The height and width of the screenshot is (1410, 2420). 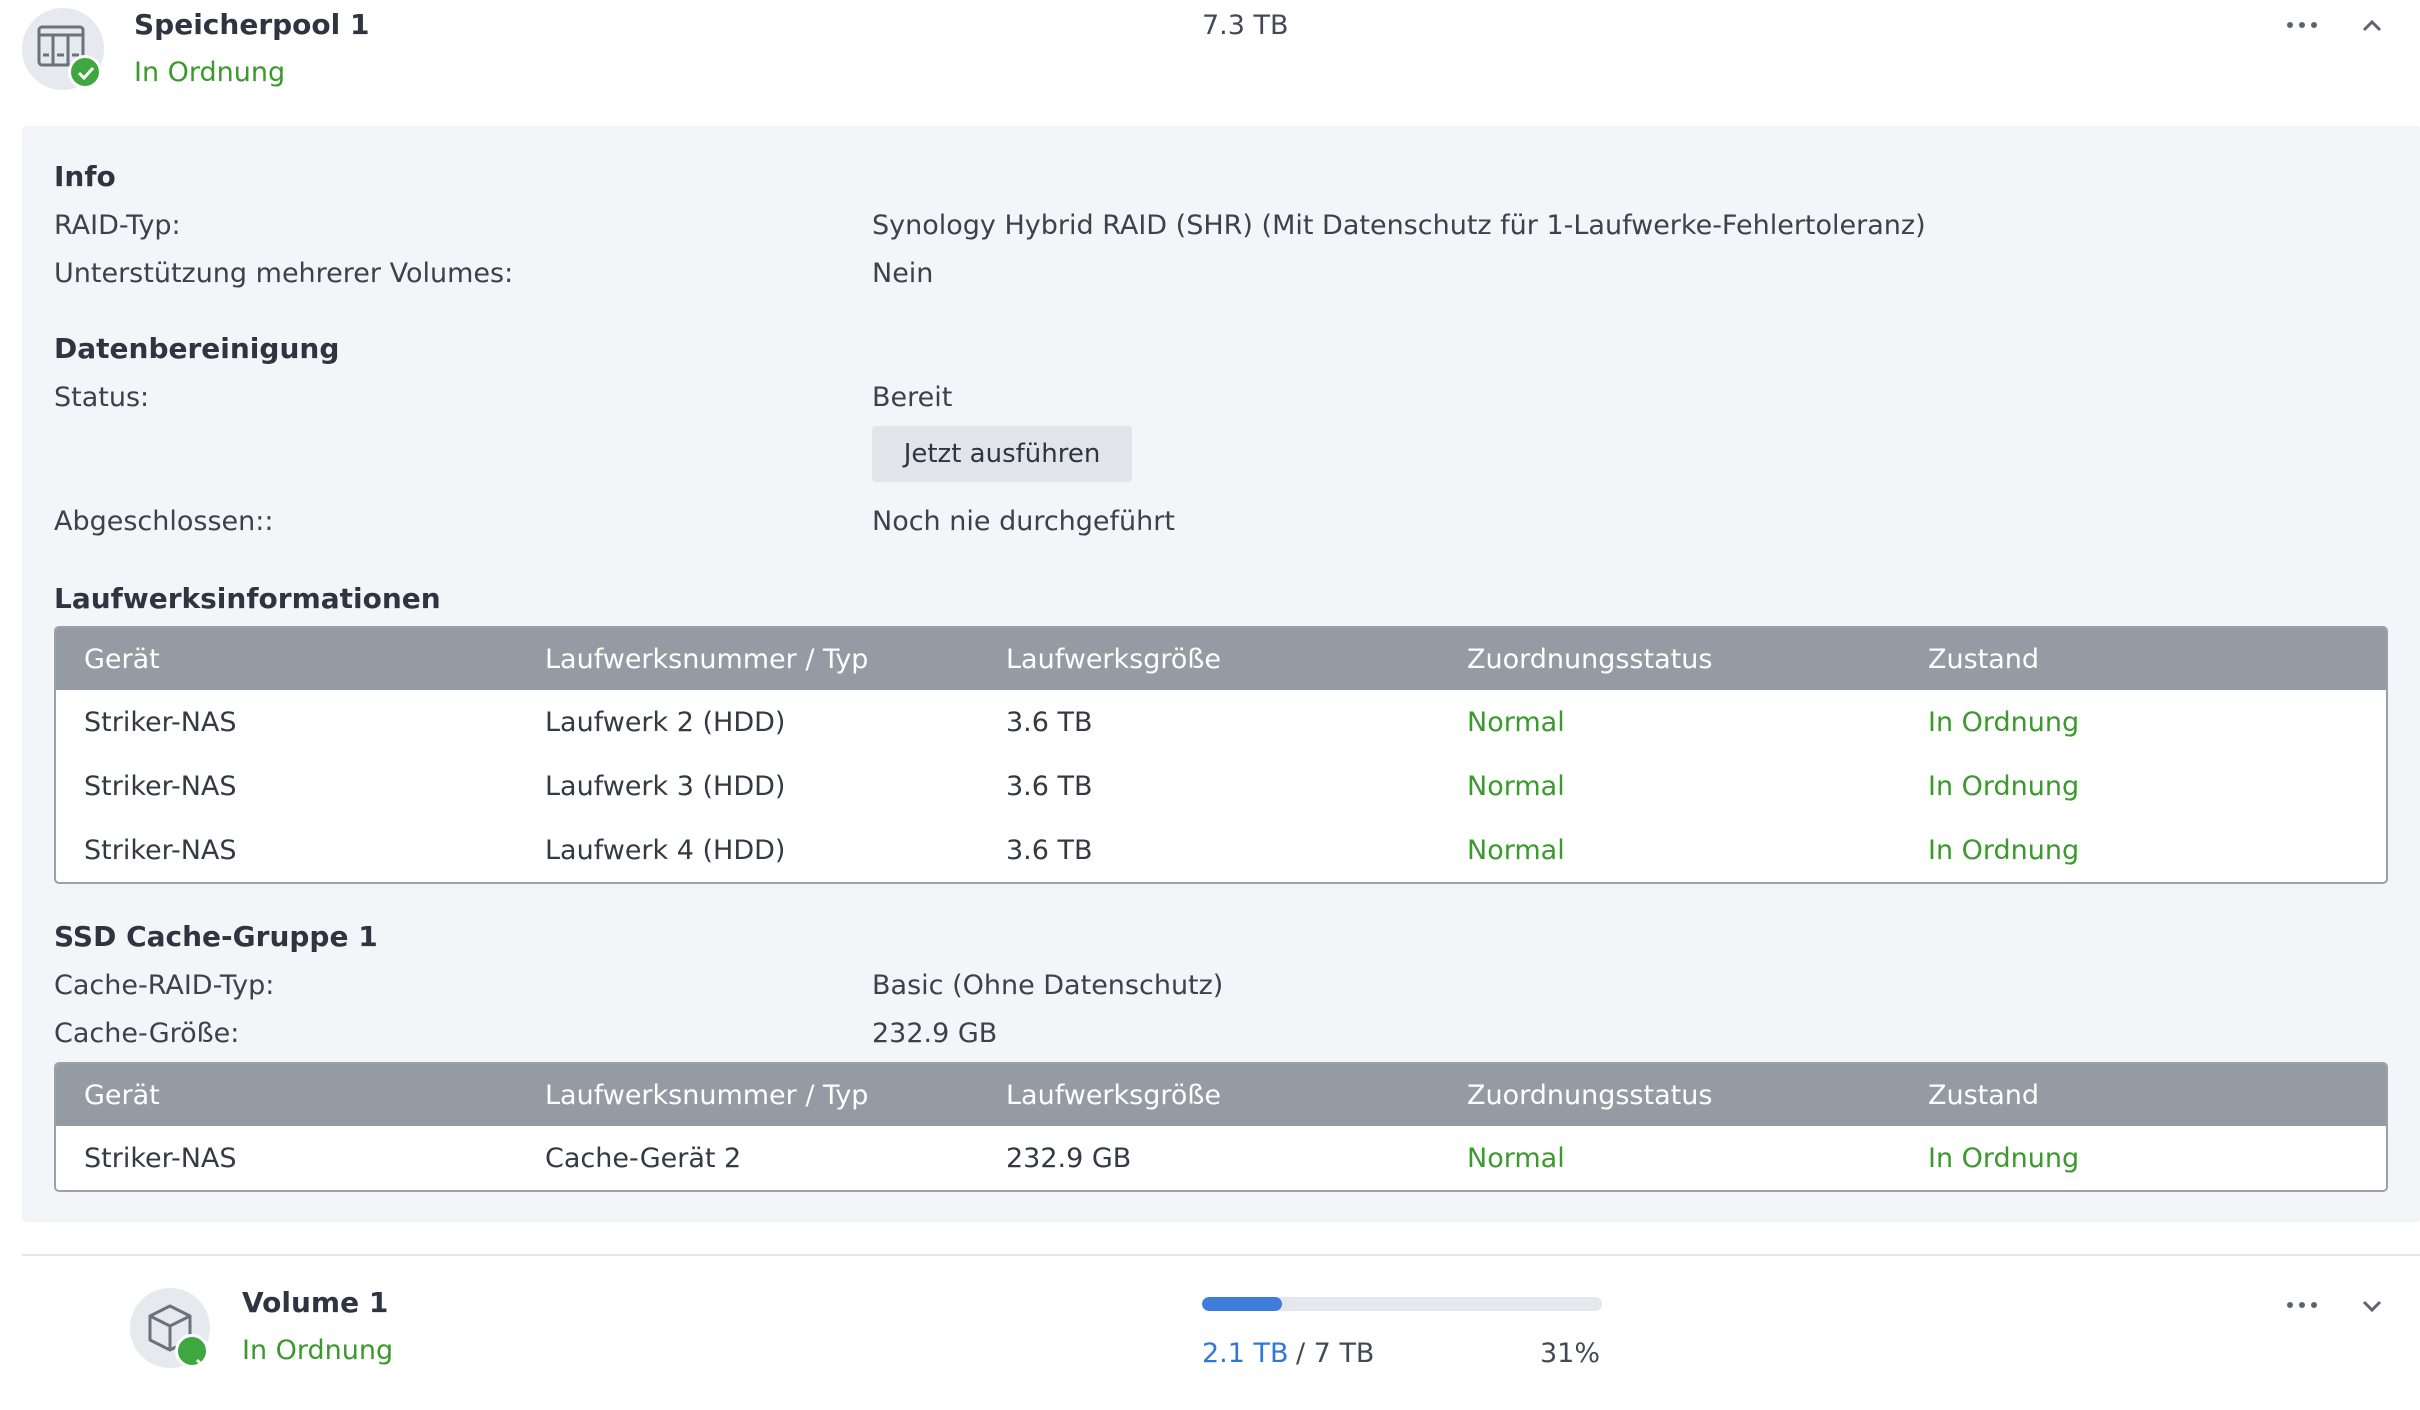 What do you see at coordinates (315, 1302) in the screenshot?
I see `volume-title: Volume 1` at bounding box center [315, 1302].